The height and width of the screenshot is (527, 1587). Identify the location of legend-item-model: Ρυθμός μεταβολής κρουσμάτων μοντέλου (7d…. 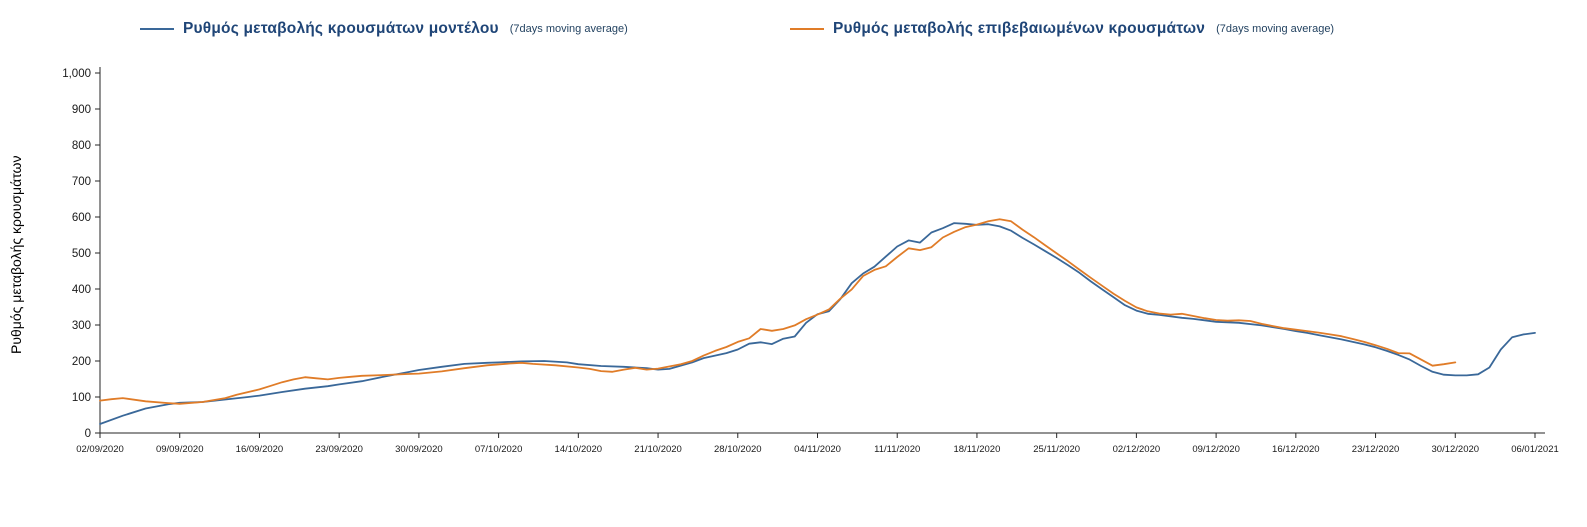
(384, 29).